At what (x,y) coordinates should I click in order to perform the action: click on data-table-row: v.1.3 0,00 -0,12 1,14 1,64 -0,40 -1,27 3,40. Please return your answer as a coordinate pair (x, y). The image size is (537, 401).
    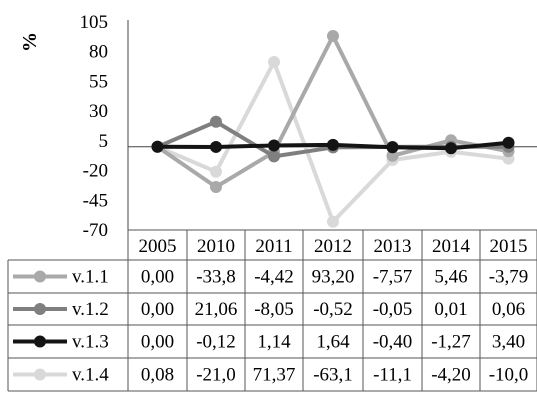
    Looking at the image, I should click on (269, 342).